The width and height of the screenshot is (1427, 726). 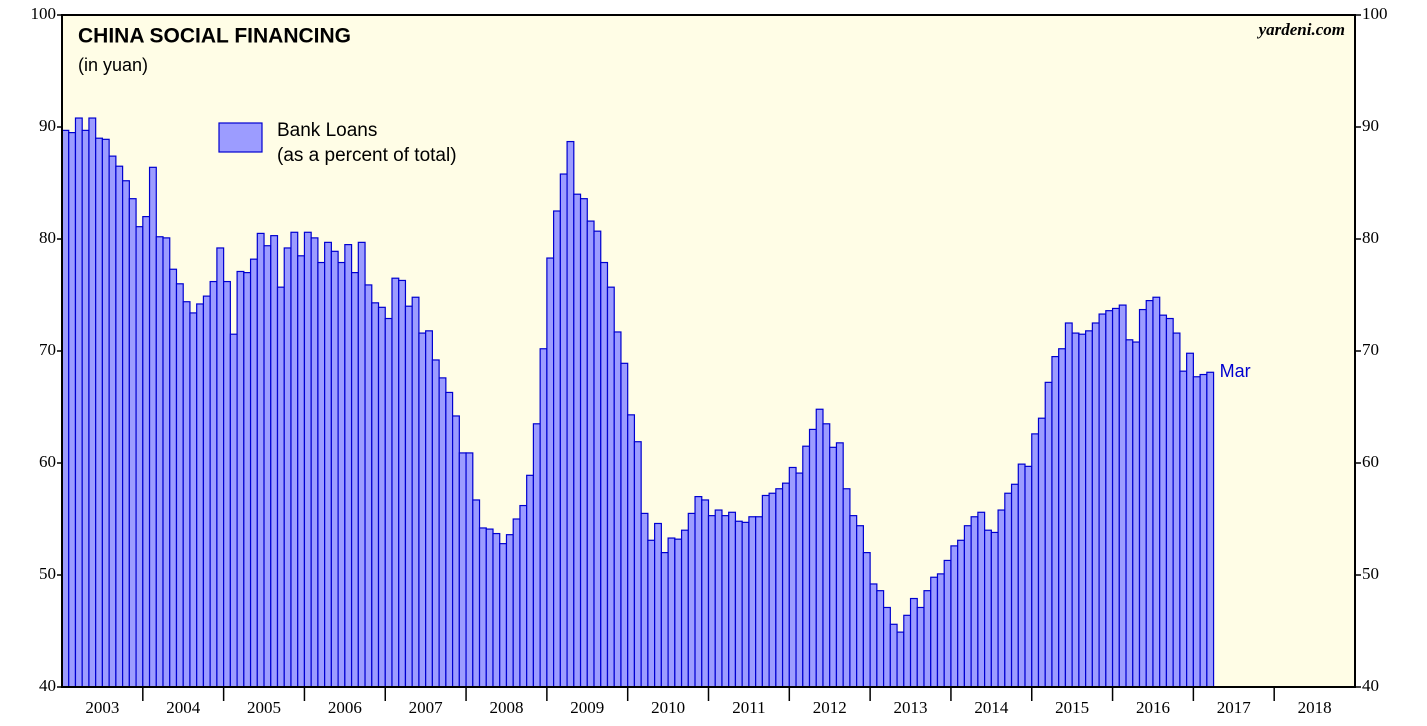 I want to click on x-tick-label: 2009, so click(x=587, y=707).